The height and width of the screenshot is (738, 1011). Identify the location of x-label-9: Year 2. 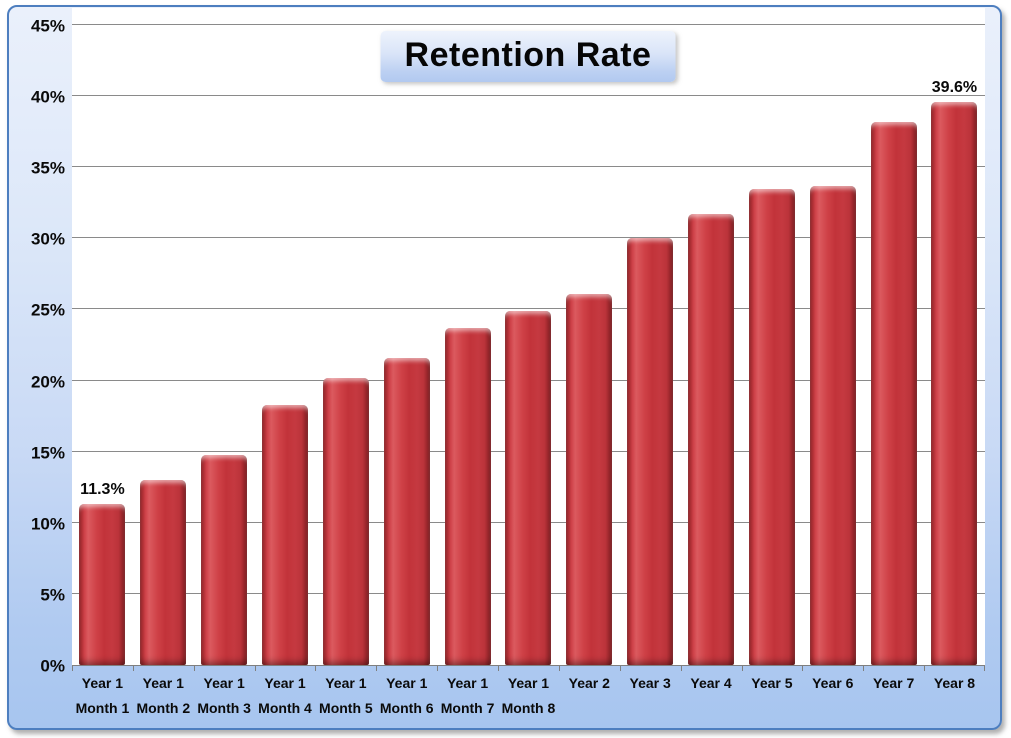
(589, 696).